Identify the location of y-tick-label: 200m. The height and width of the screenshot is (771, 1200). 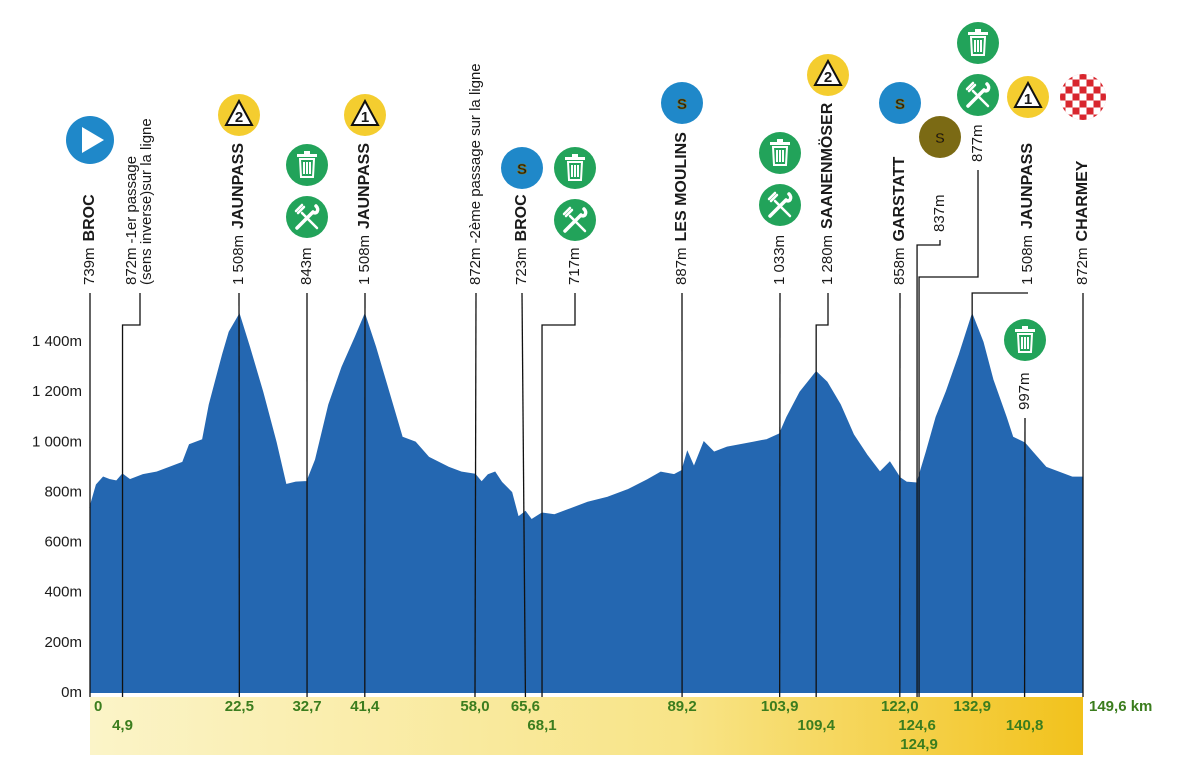
(63, 642).